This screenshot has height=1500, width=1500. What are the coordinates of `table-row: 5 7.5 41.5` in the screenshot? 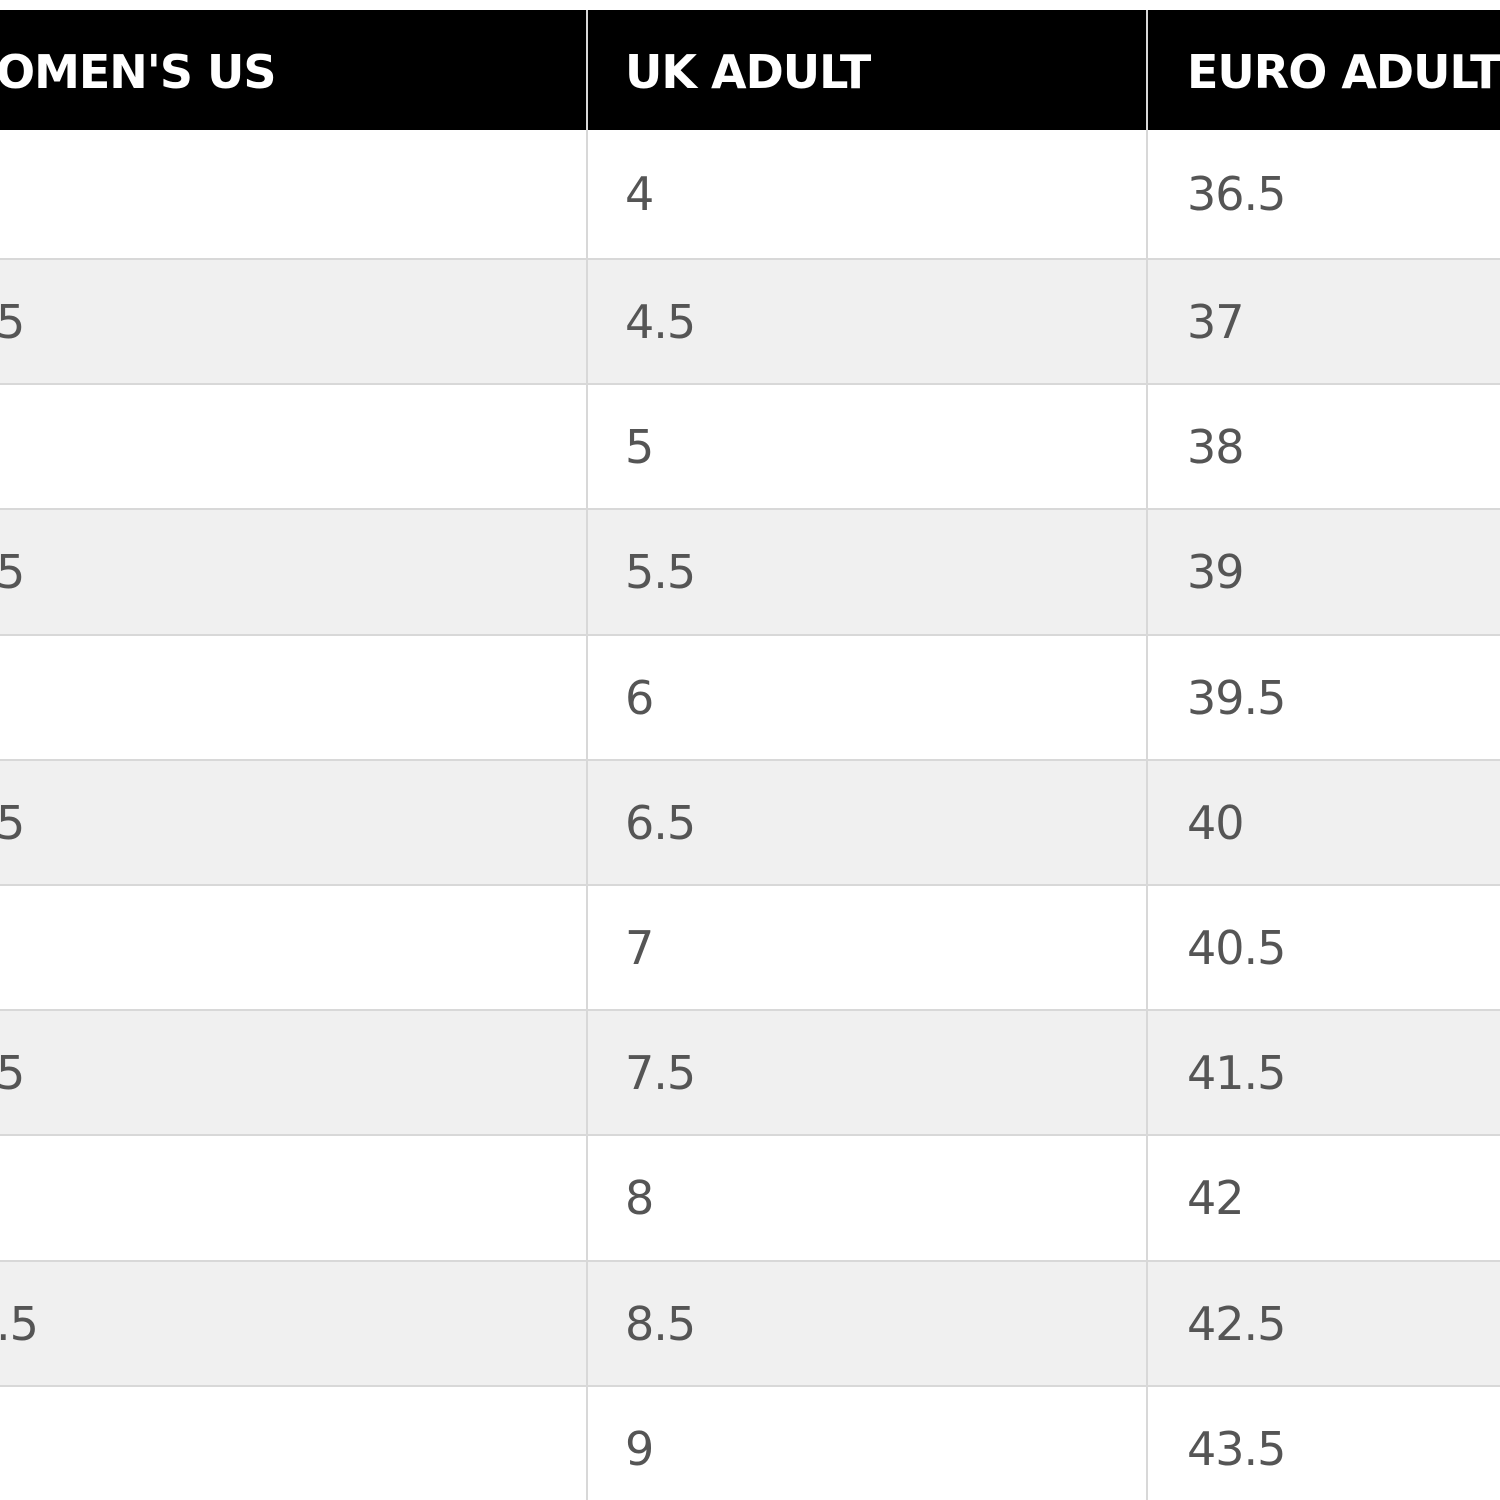 It's located at (750, 1071).